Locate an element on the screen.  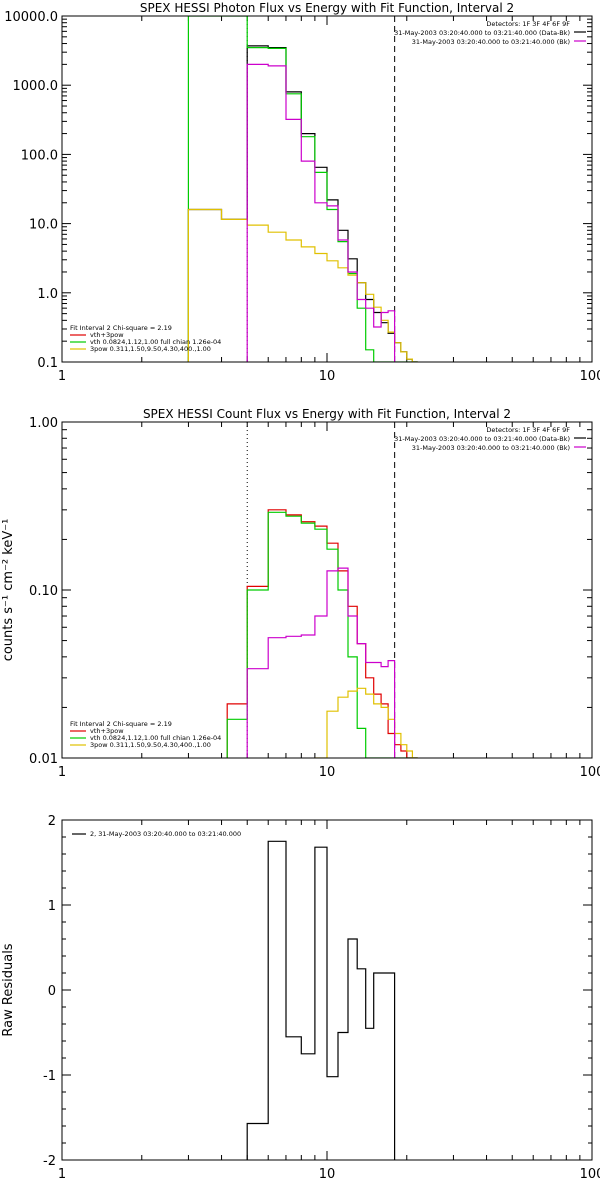
y-tick-label: 1 is located at coordinates (52, 906).